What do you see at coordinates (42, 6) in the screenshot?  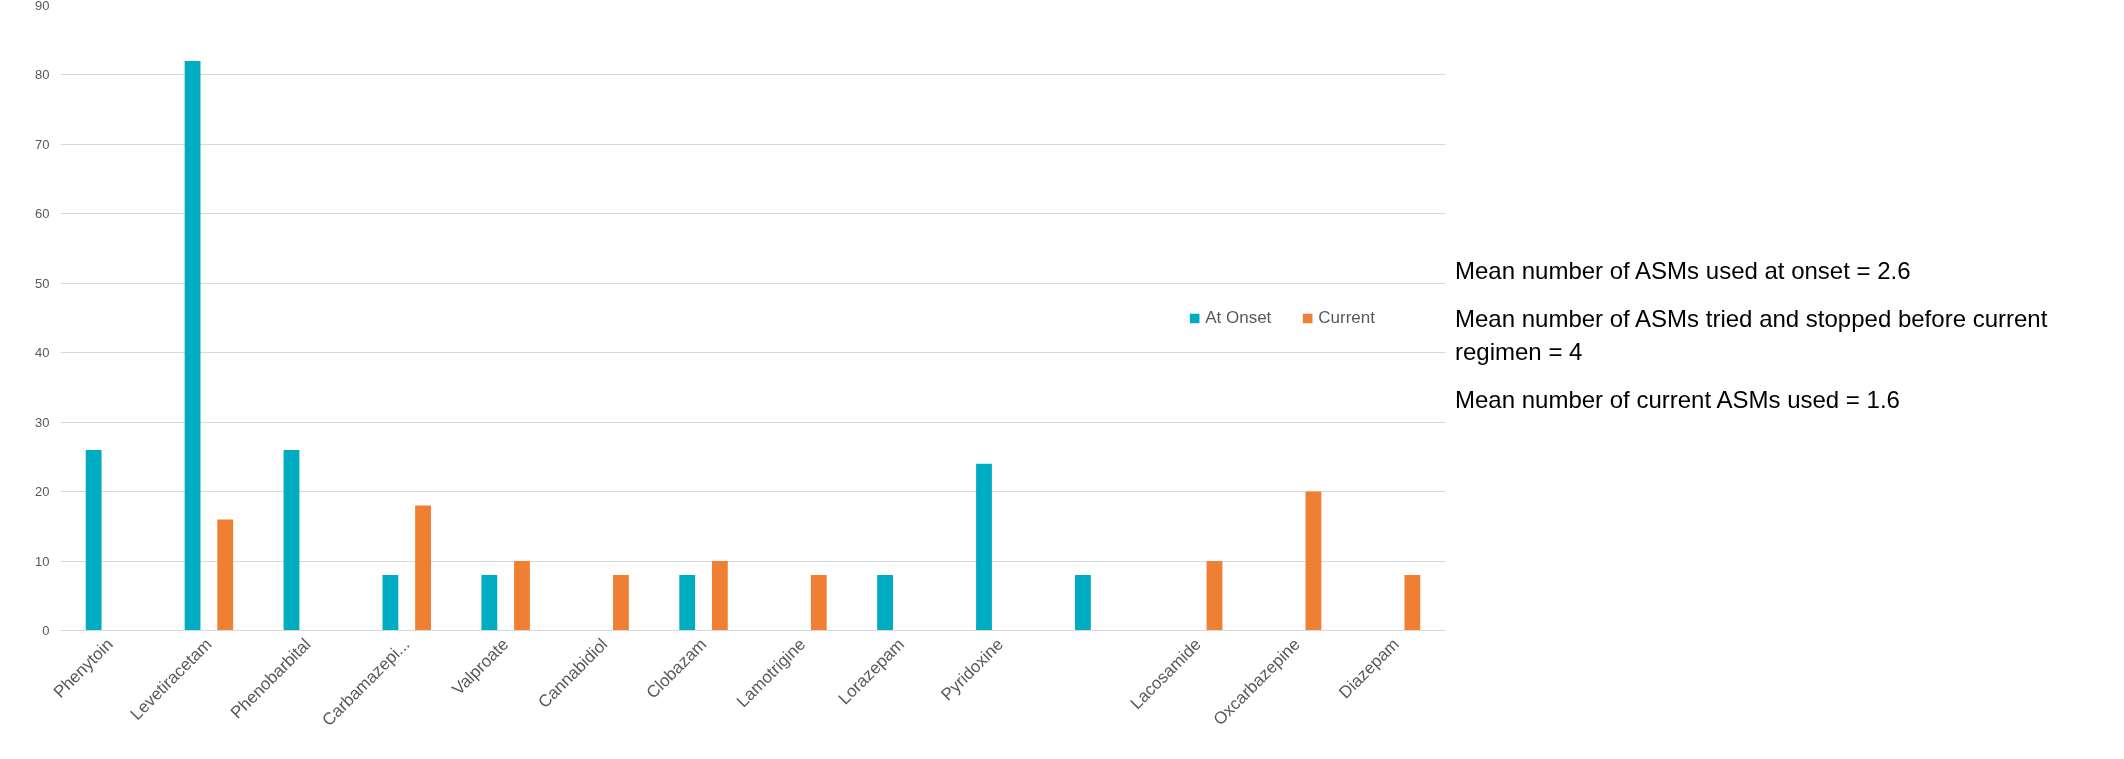 I see `y-tick-label: 90` at bounding box center [42, 6].